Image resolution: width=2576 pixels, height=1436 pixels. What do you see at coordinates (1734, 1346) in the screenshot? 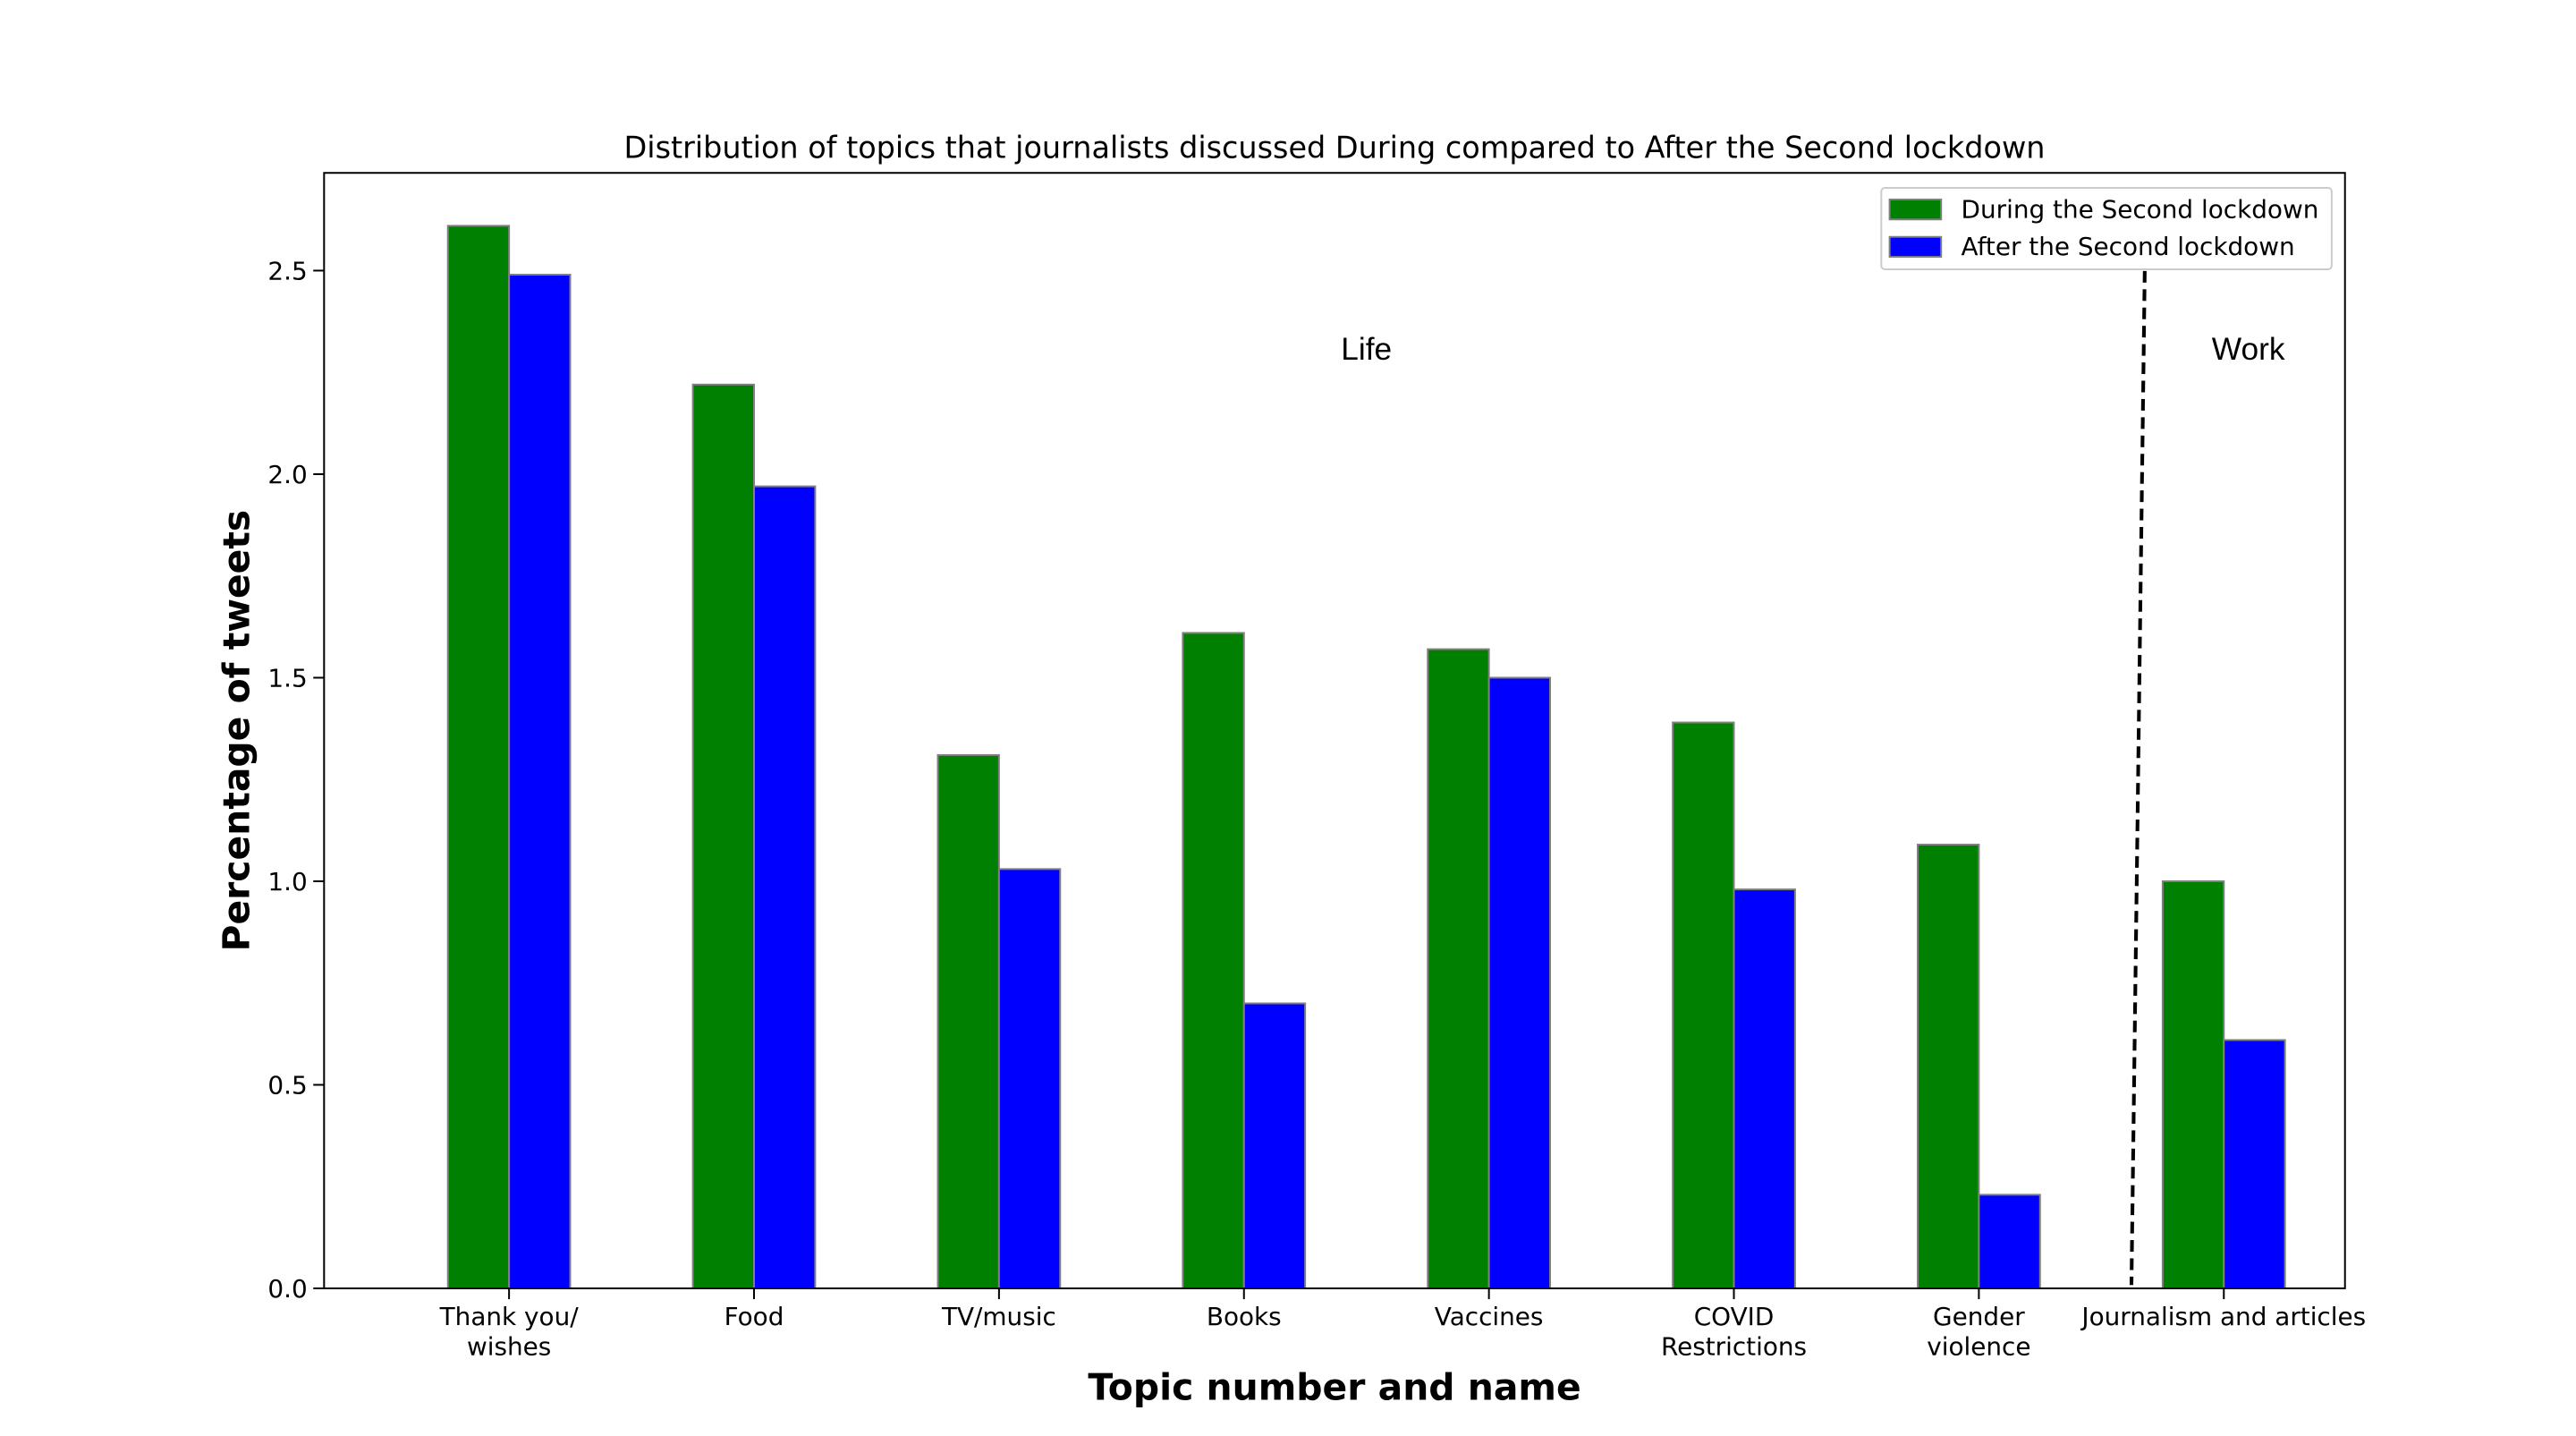
I see `x-tick-label: Restrictions` at bounding box center [1734, 1346].